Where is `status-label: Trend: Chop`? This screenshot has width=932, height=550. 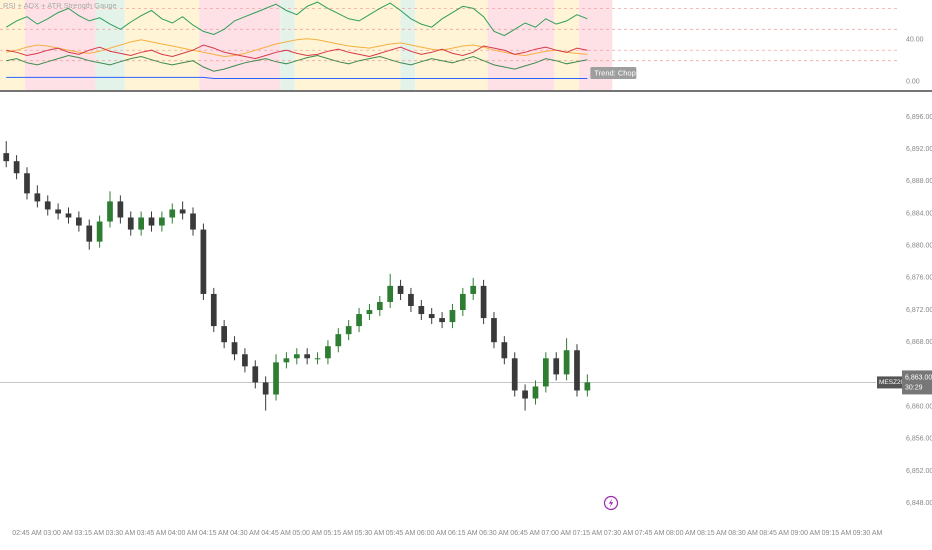
status-label: Trend: Chop is located at coordinates (614, 72).